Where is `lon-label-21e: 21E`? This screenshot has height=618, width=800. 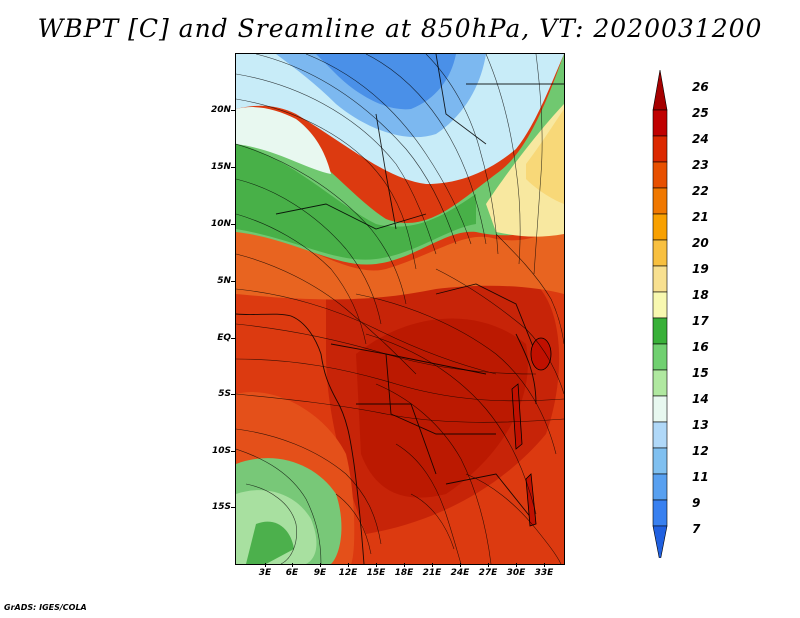
lon-label-21e: 21E is located at coordinates (432, 573).